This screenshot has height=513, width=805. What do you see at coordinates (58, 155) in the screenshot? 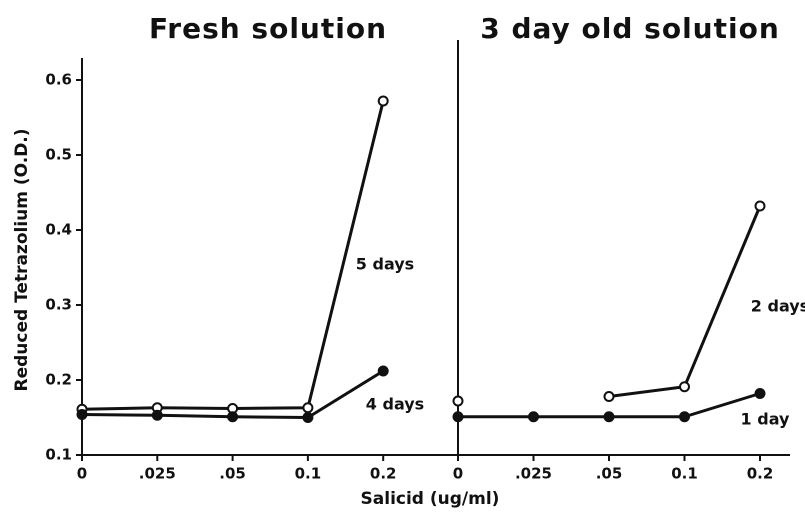
I see `y-tick-label: 0.5` at bounding box center [58, 155].